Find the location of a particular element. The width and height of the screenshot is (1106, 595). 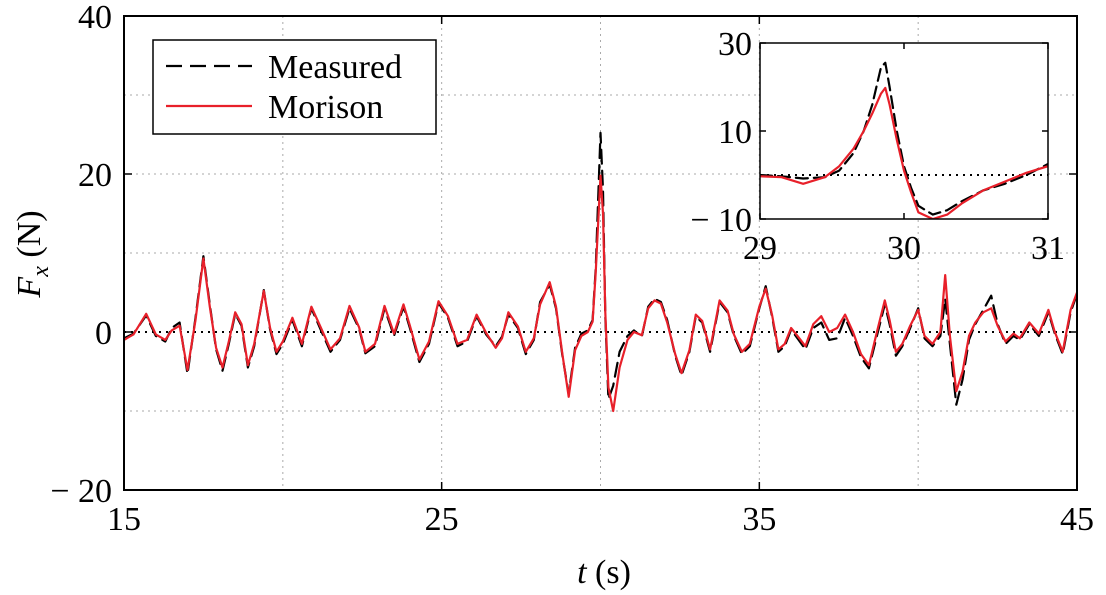

inset-y-tick-label: 10 is located at coordinates (735, 132).